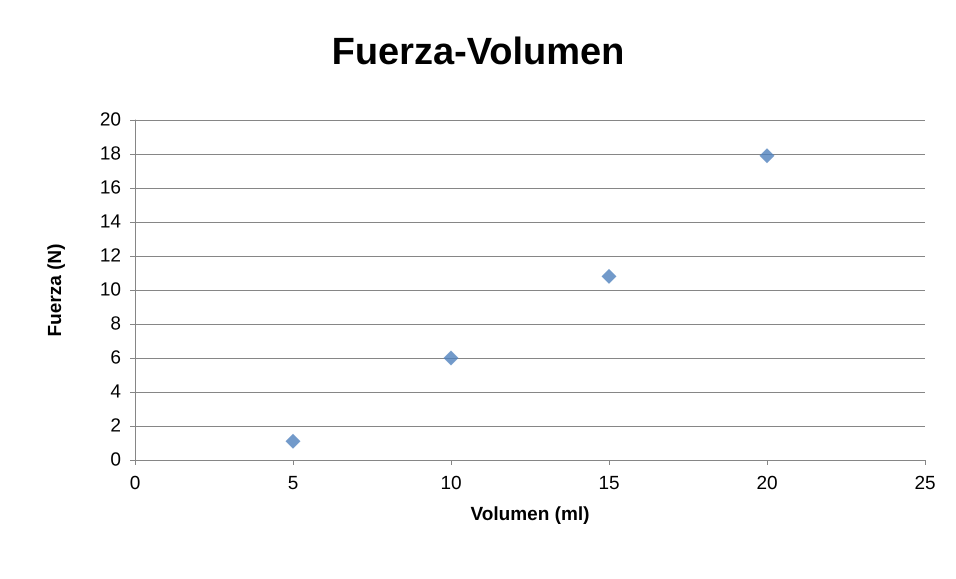 The image size is (956, 579). What do you see at coordinates (115, 358) in the screenshot?
I see `y-tick-label: 6` at bounding box center [115, 358].